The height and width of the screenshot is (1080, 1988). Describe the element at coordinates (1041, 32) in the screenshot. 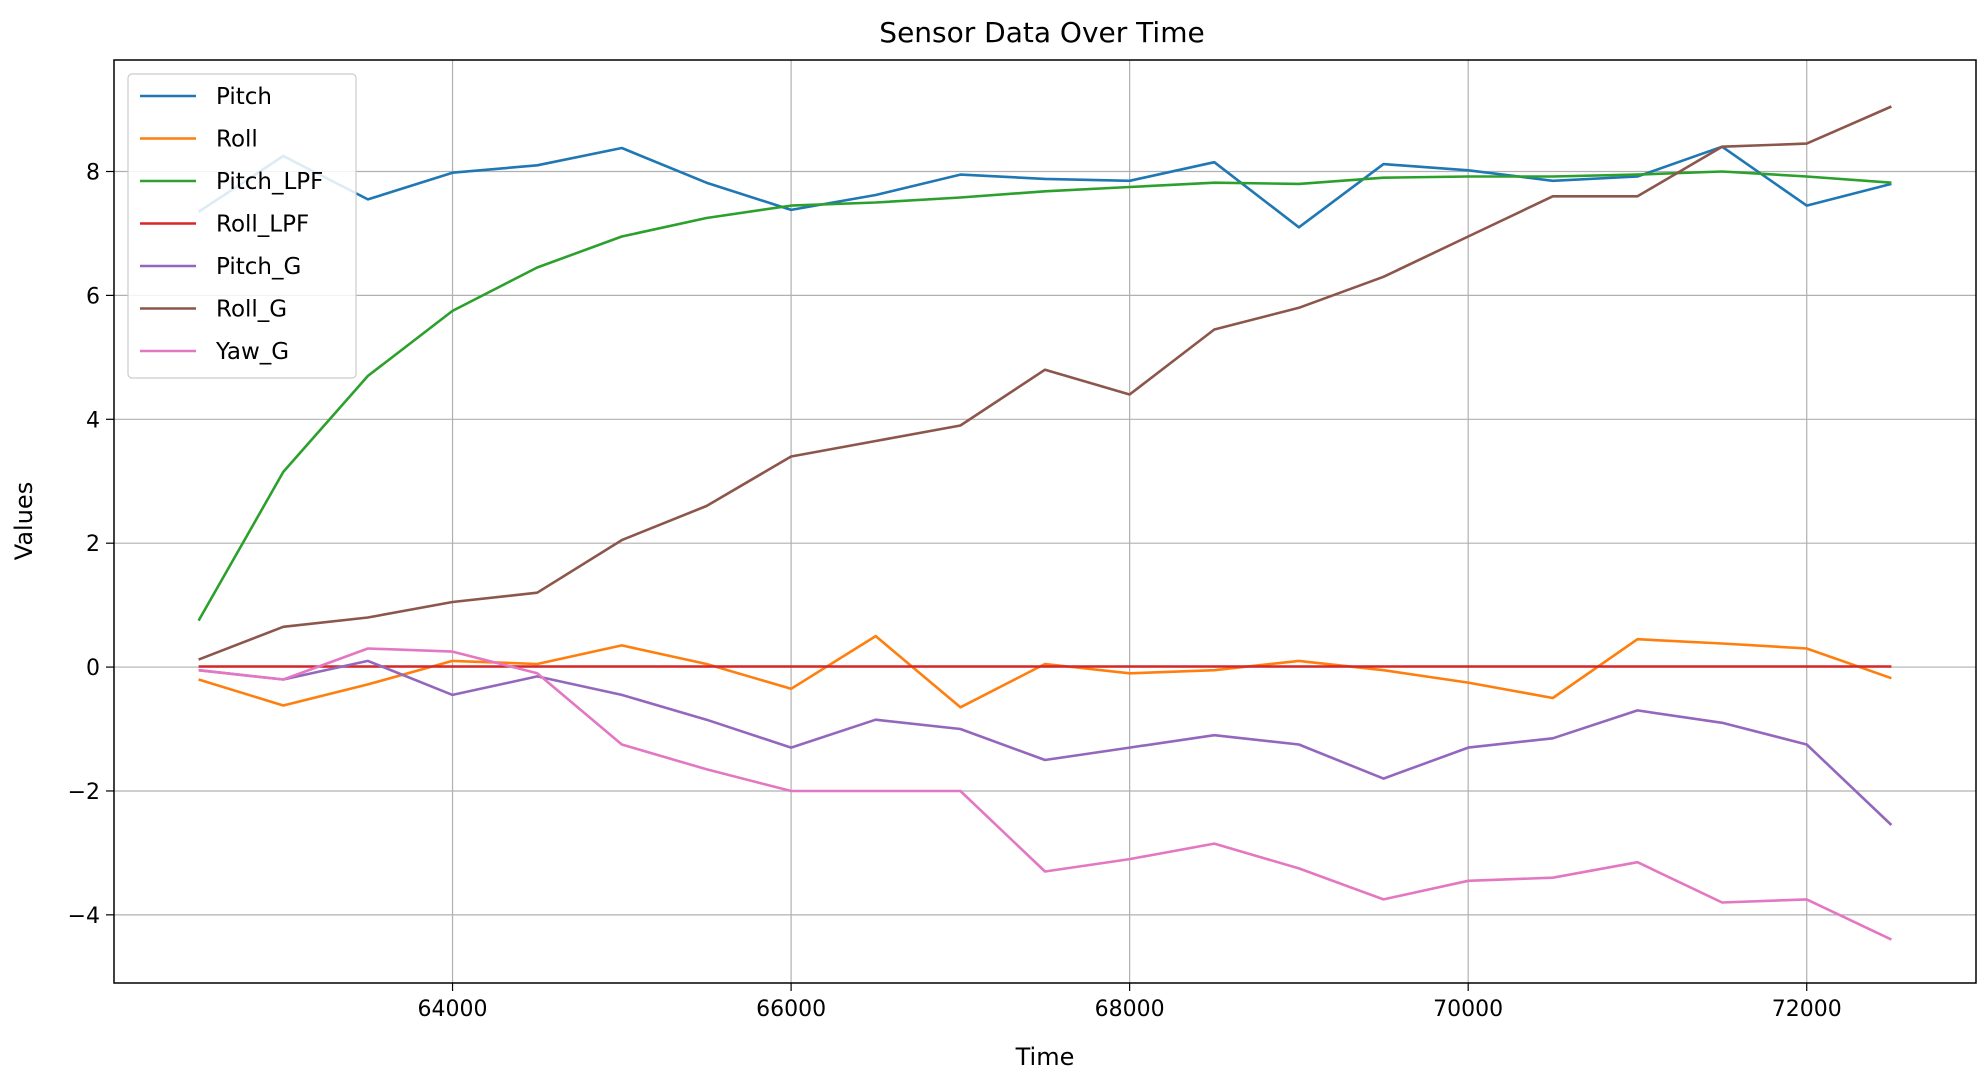

I see `chart-title: Sensor Data Over Time` at that location.